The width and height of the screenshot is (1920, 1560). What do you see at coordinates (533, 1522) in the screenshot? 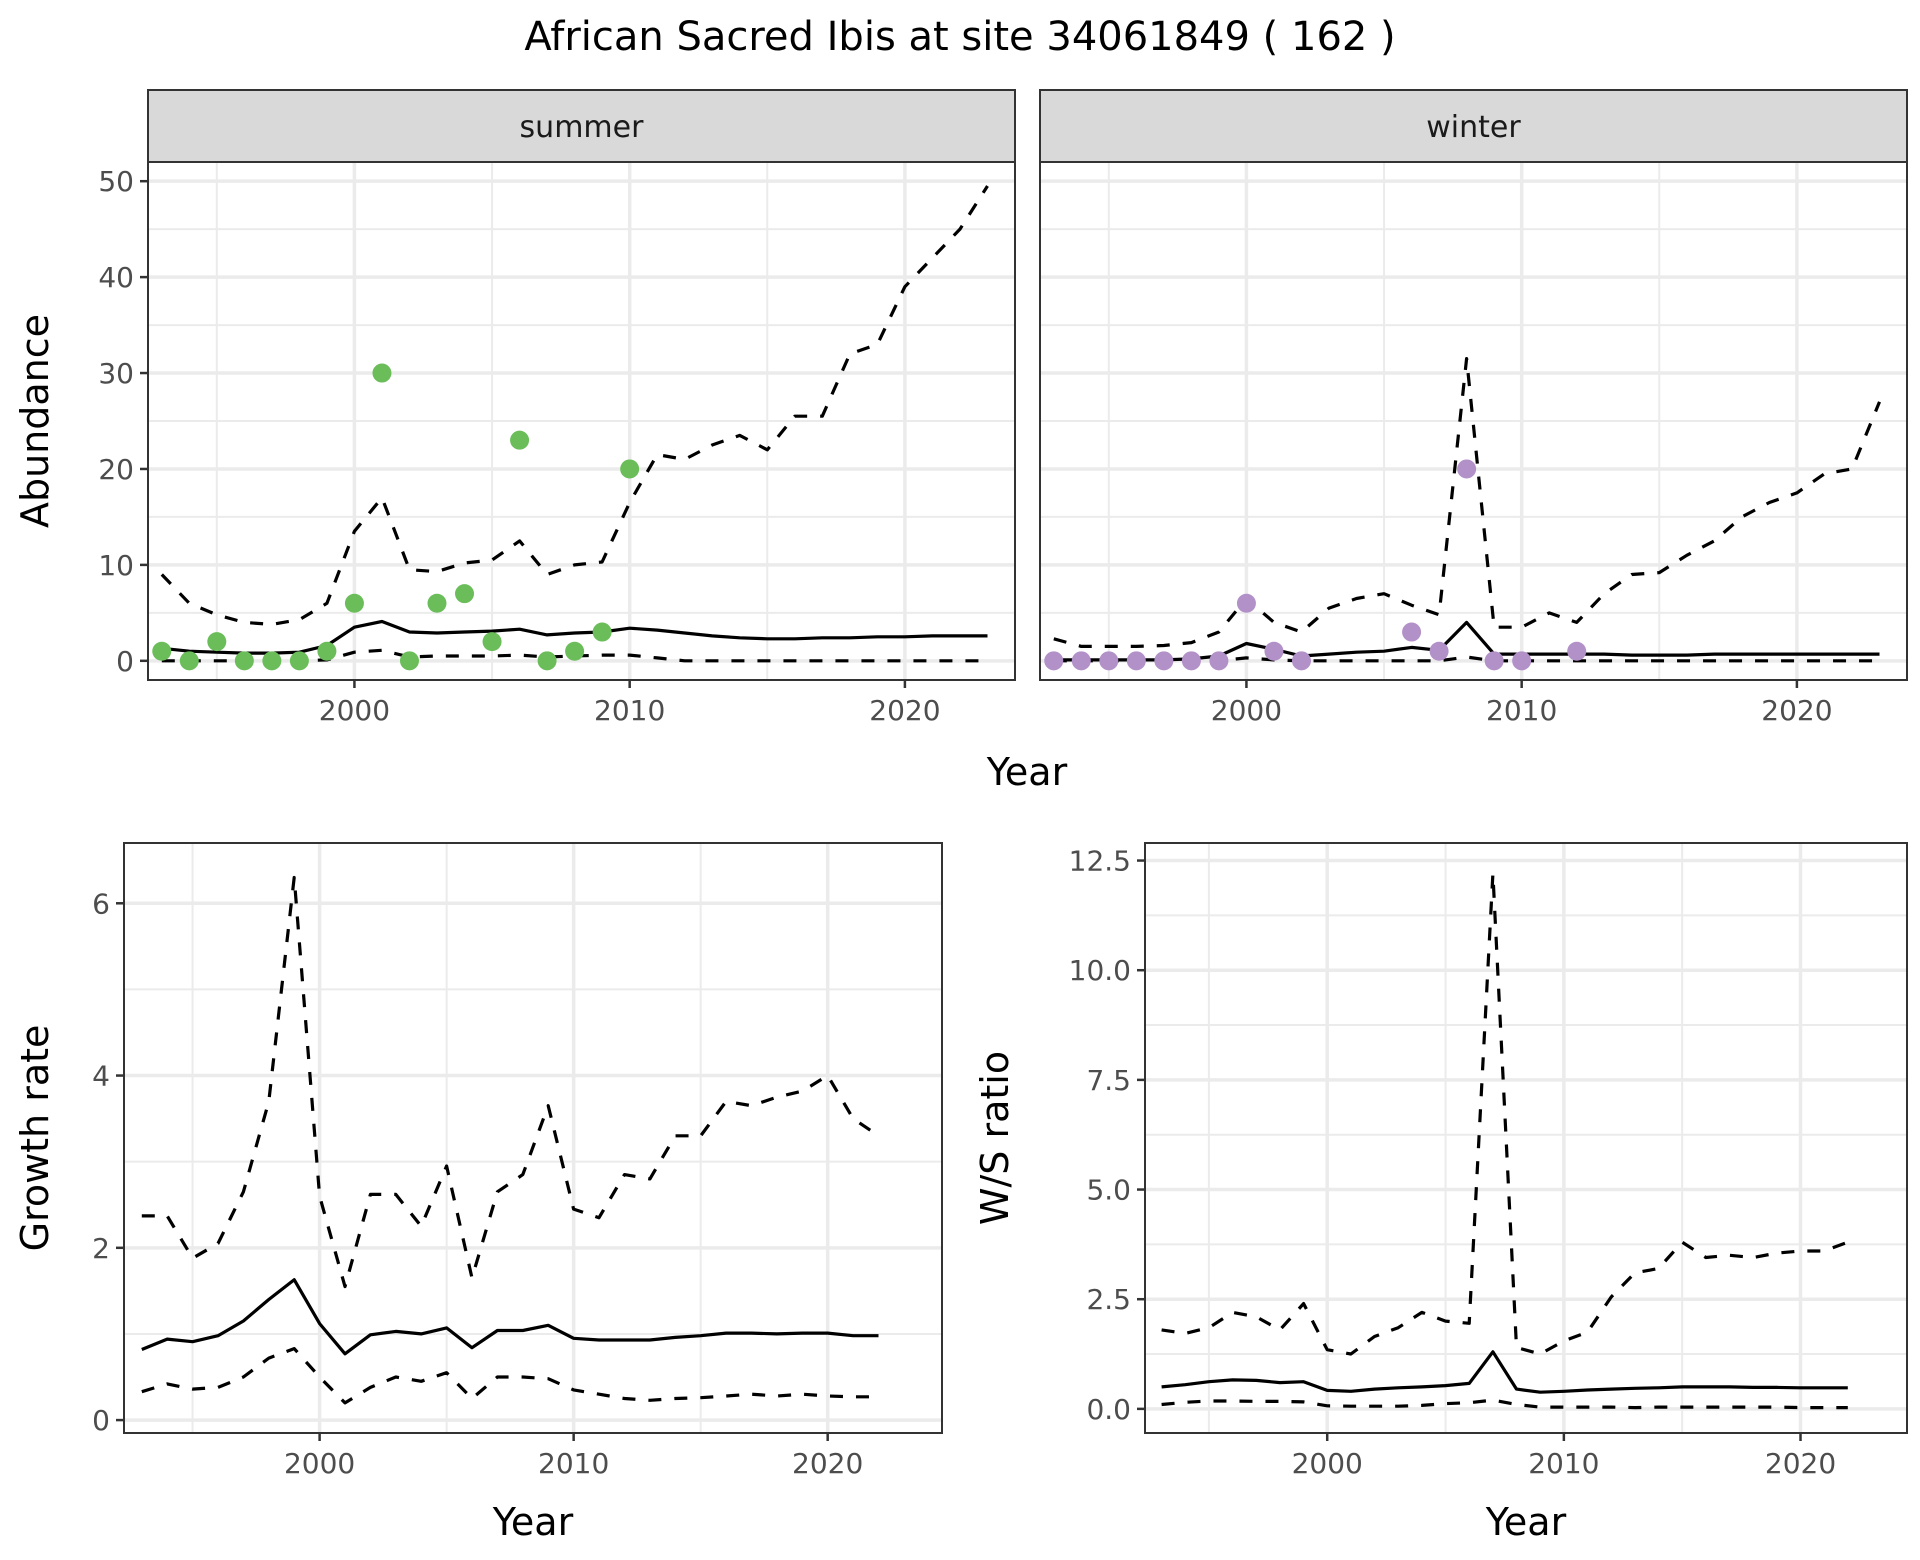
I see `x-axis-title-growth: Year` at bounding box center [533, 1522].